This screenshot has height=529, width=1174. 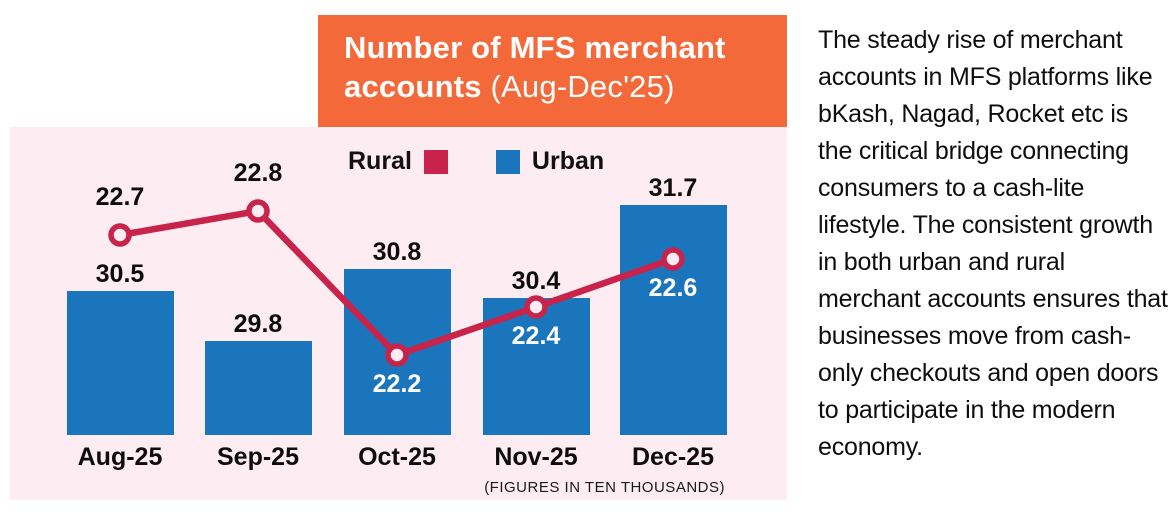 What do you see at coordinates (397, 252) in the screenshot?
I see `urban-value-label: 30.8` at bounding box center [397, 252].